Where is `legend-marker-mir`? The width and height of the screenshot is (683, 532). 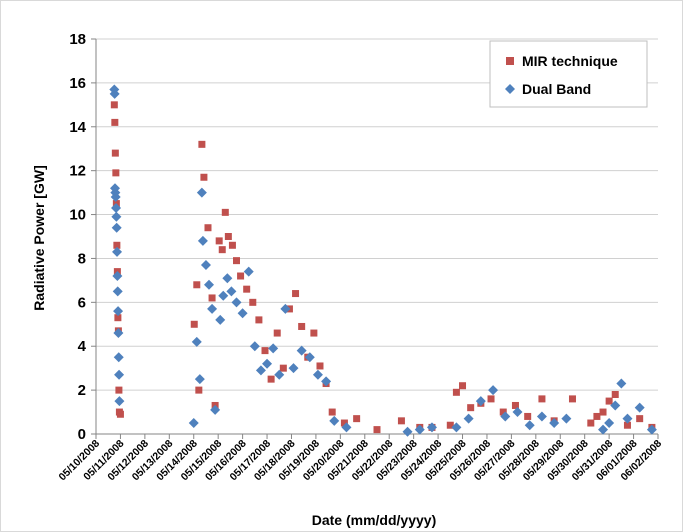
legend-marker-mir is located at coordinates (510, 61).